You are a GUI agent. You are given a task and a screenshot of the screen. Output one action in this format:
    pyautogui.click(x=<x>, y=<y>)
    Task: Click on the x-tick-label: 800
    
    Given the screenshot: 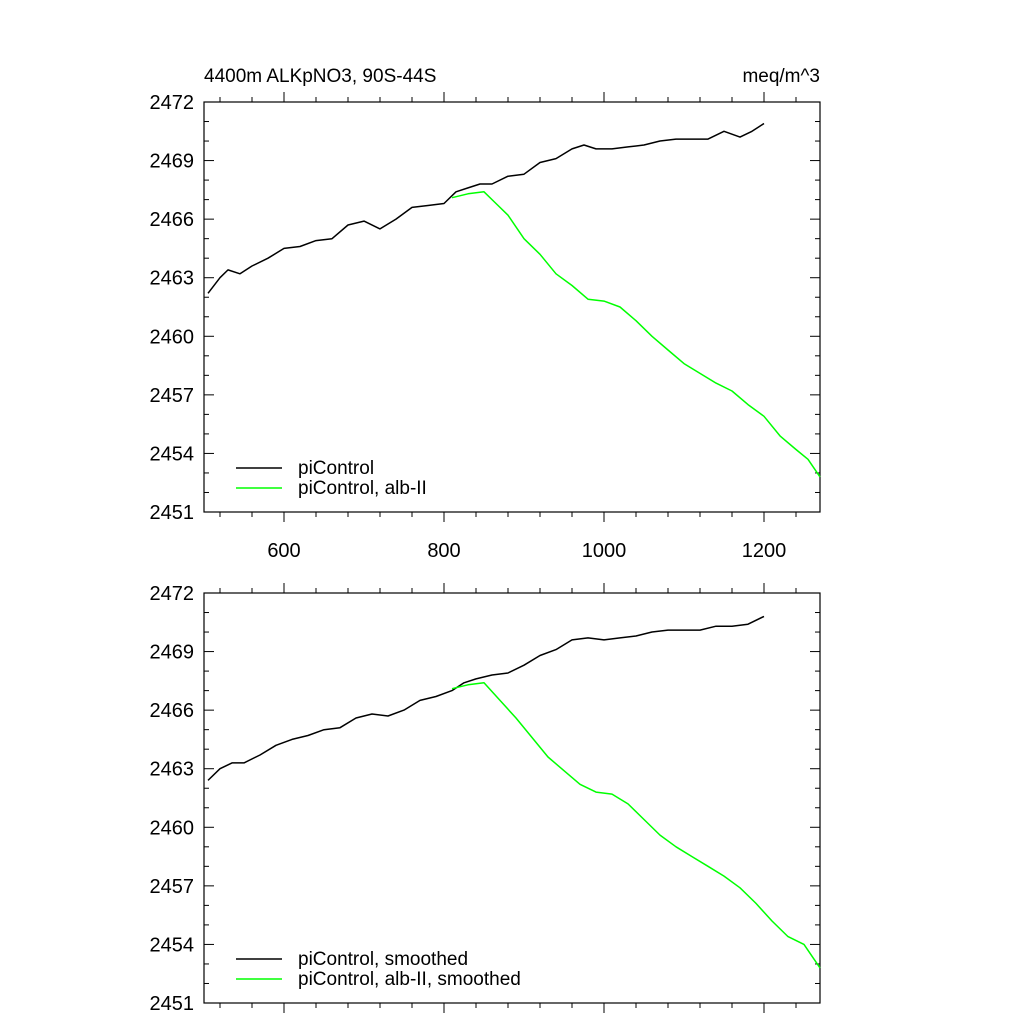 What is the action you would take?
    pyautogui.click(x=443, y=551)
    